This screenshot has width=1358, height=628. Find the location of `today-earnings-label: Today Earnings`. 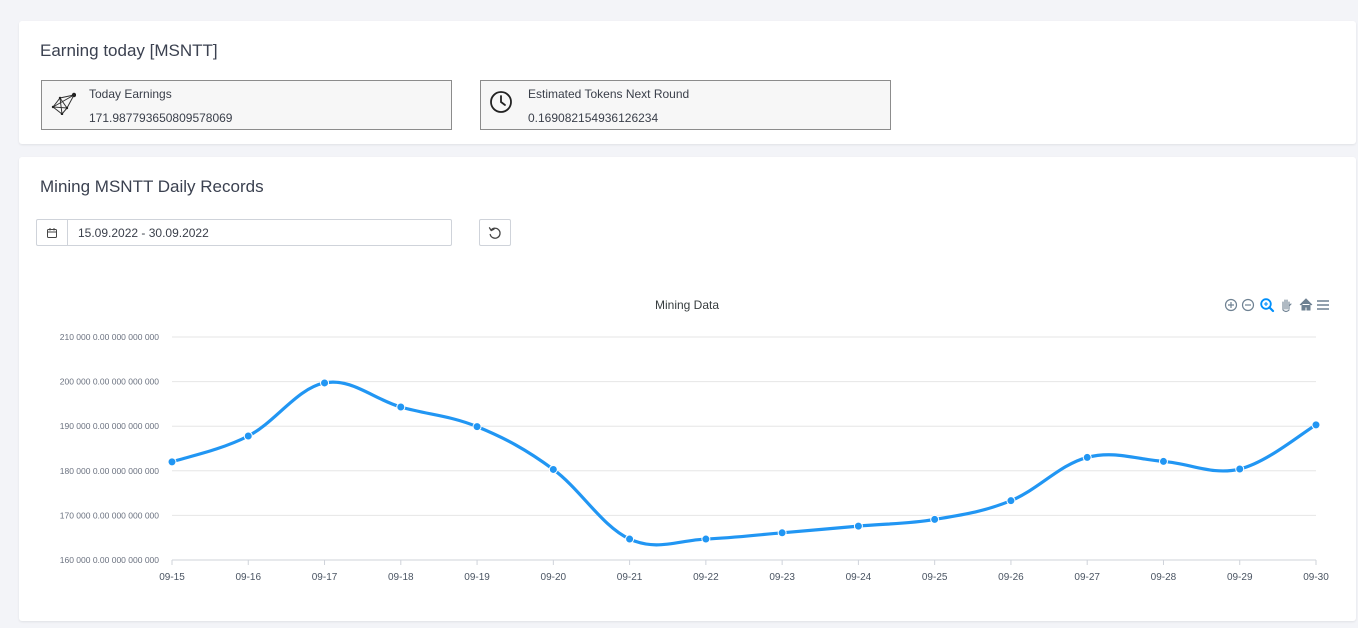

today-earnings-label: Today Earnings is located at coordinates (130, 94).